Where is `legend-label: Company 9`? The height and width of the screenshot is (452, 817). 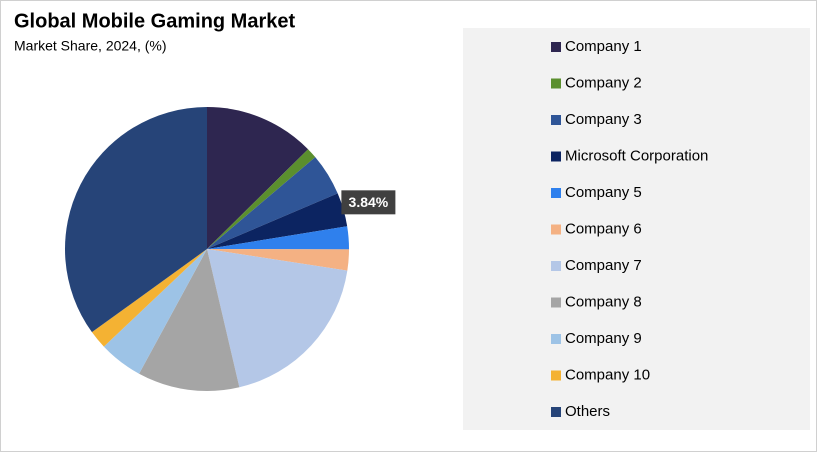
legend-label: Company 9 is located at coordinates (603, 338).